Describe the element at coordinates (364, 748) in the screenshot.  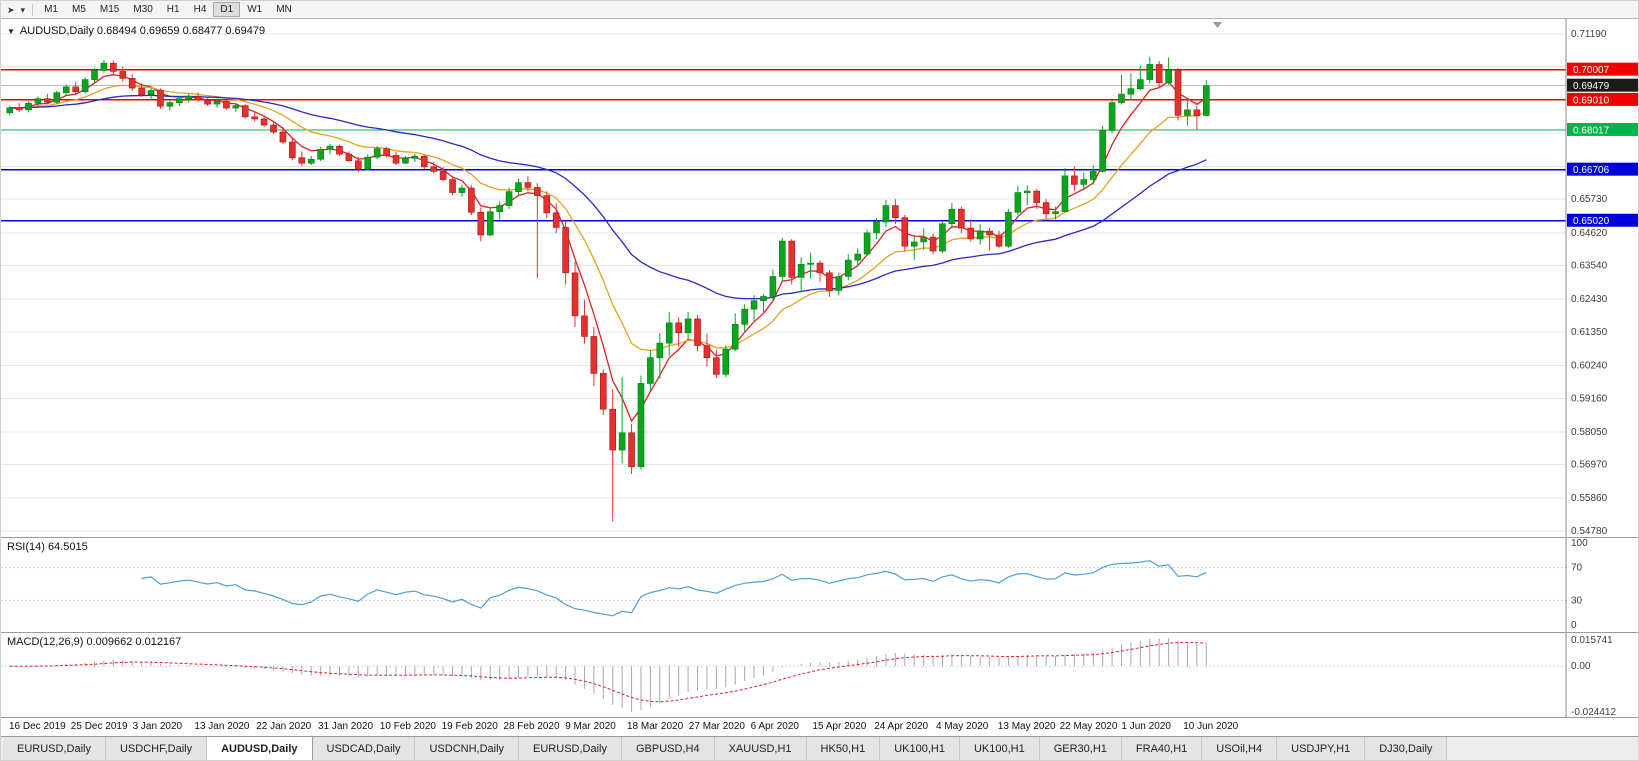
I see `chart-tab-usdcad-daily: USDCAD,Daily` at that location.